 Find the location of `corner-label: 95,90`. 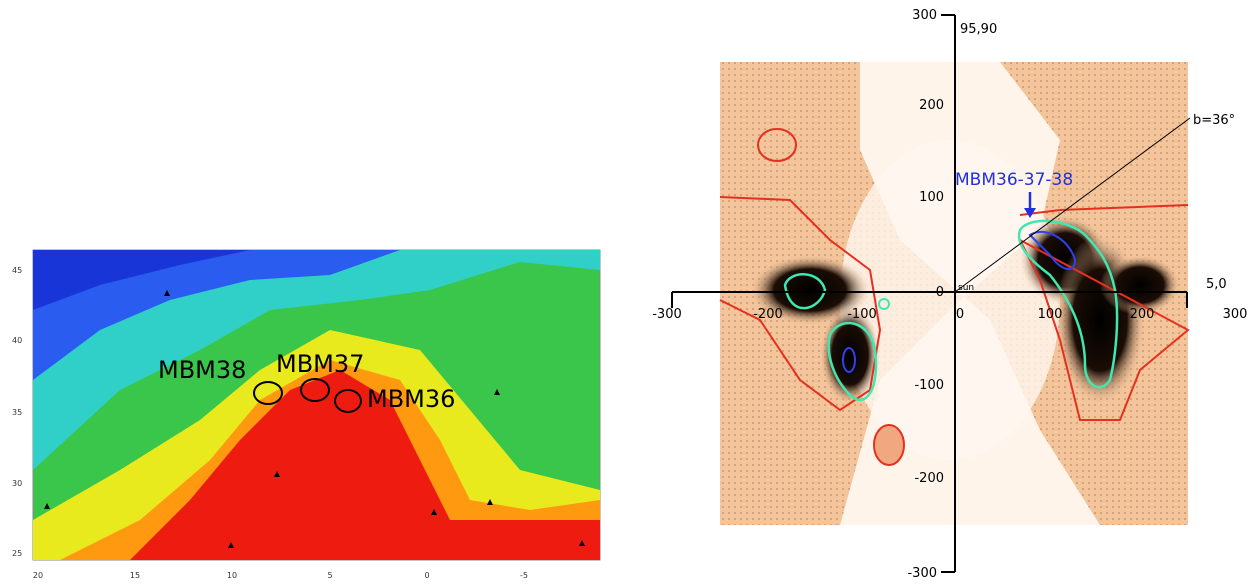

corner-label: 95,90 is located at coordinates (978, 29).